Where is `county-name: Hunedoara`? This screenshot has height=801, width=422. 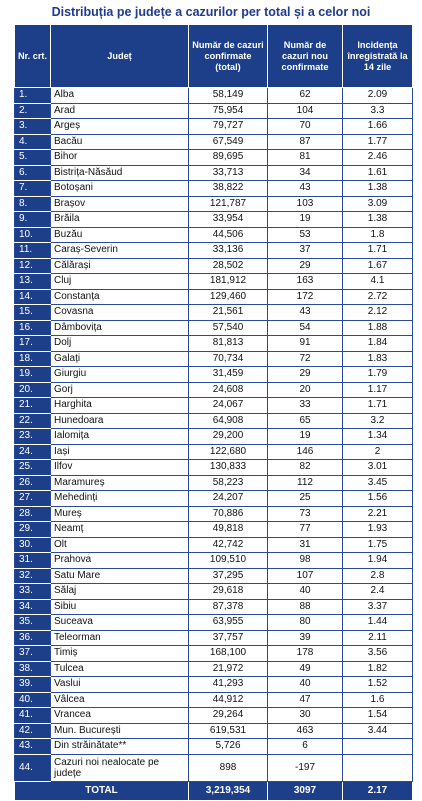
county-name: Hunedoara is located at coordinates (119, 420).